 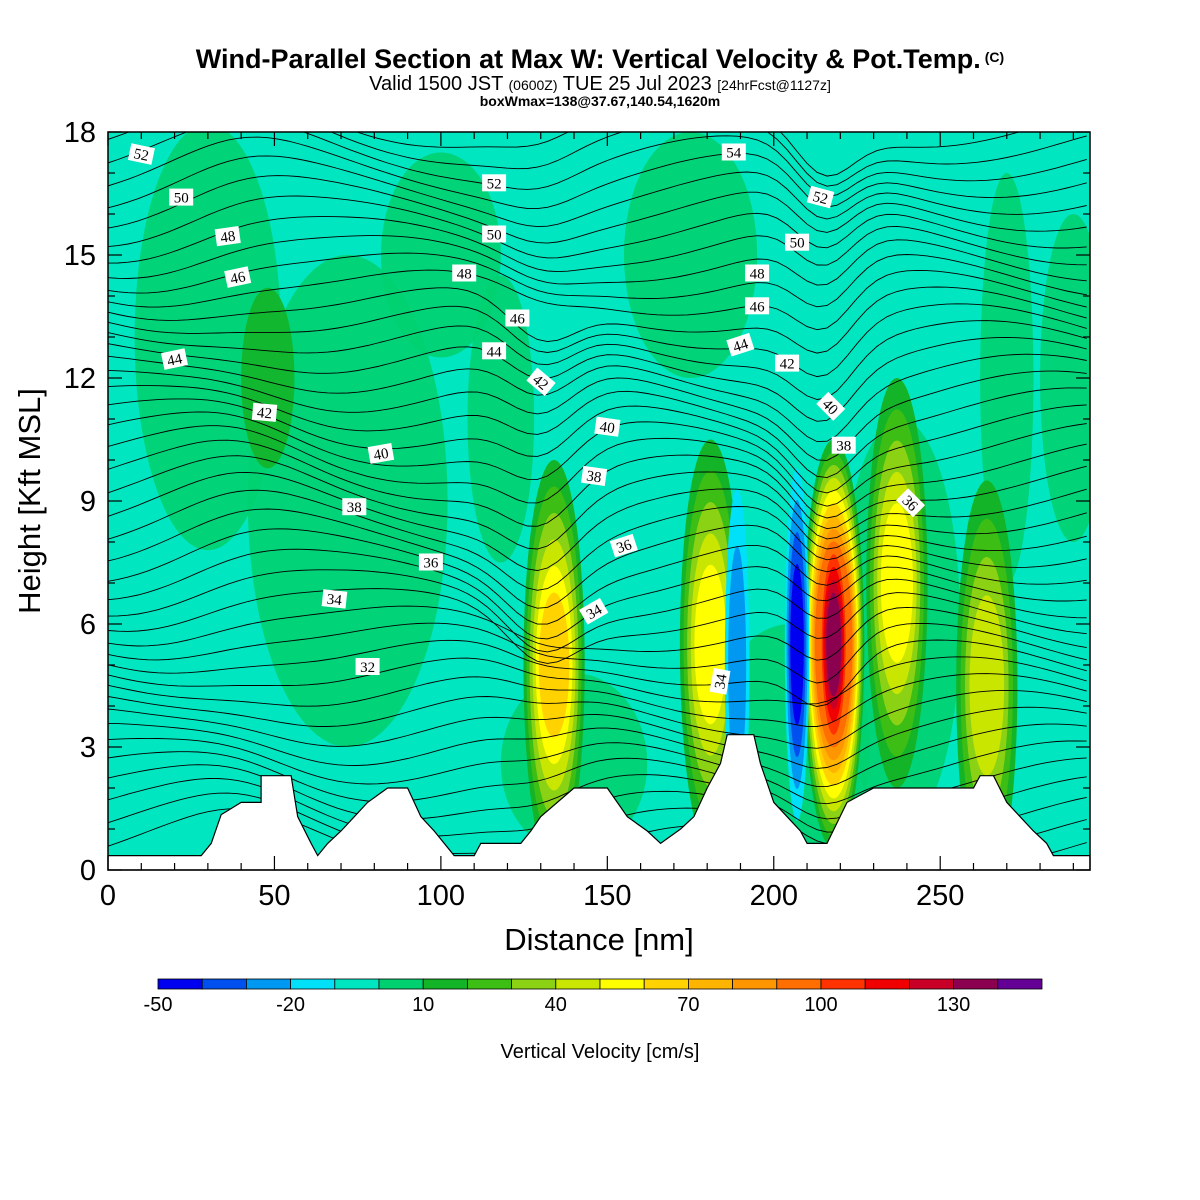 I want to click on colorbar-tick-label: 70, so click(x=688, y=1005).